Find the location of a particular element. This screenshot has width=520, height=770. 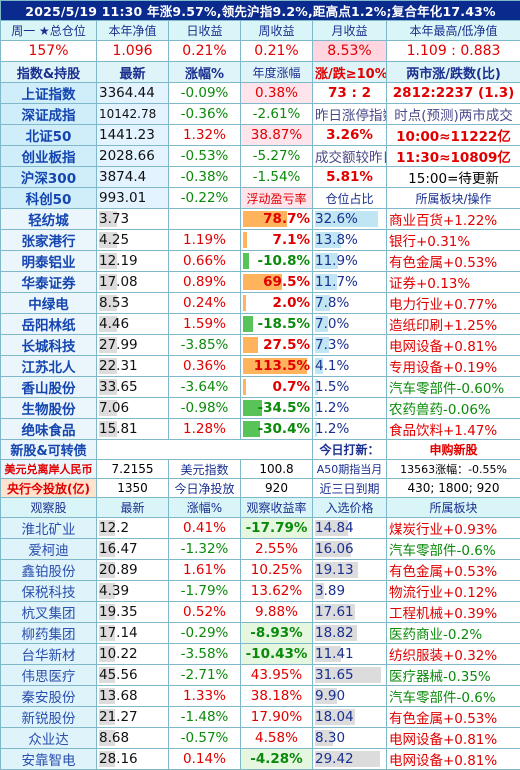

watch-change: -3.58% is located at coordinates (205, 654).